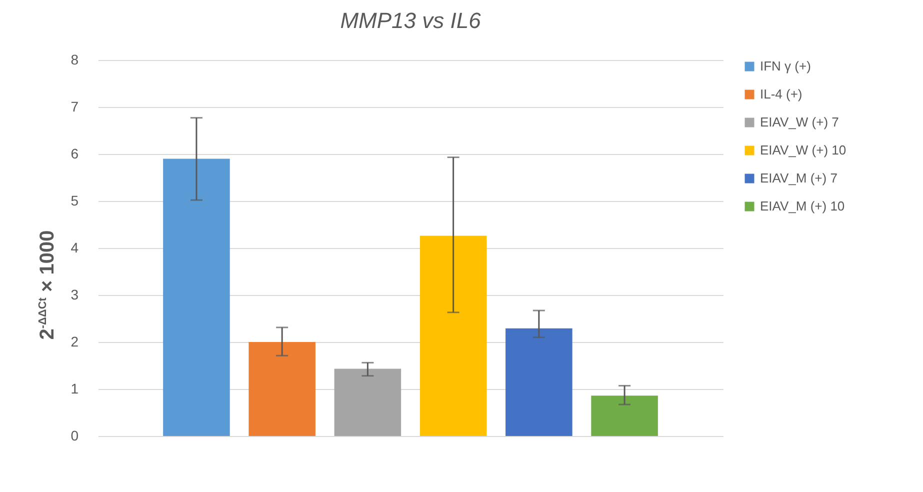 This screenshot has width=923, height=492. Describe the element at coordinates (74, 294) in the screenshot. I see `y-tick-label: 3` at that location.